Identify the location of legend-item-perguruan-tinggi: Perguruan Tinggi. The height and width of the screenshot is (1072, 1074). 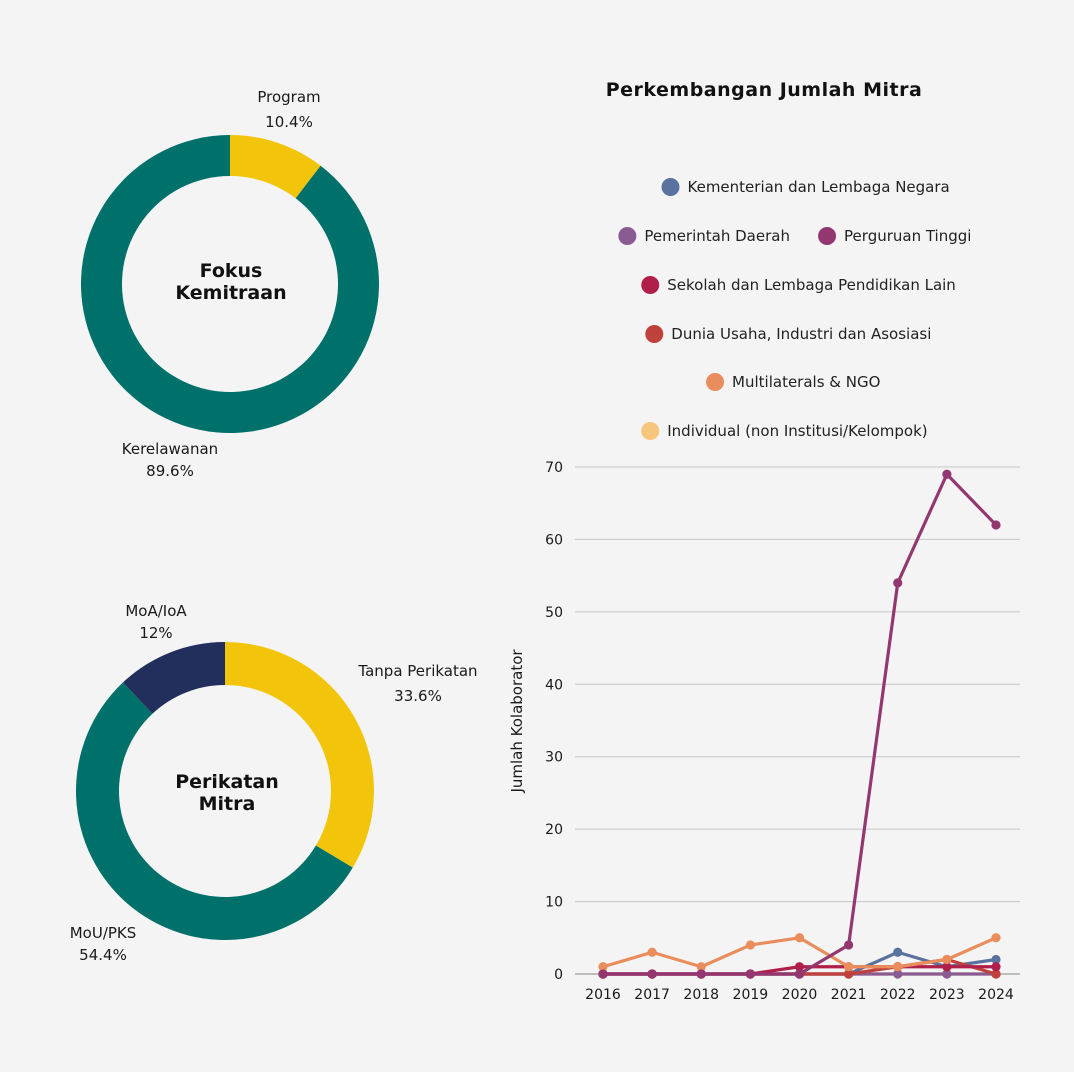
(894, 236).